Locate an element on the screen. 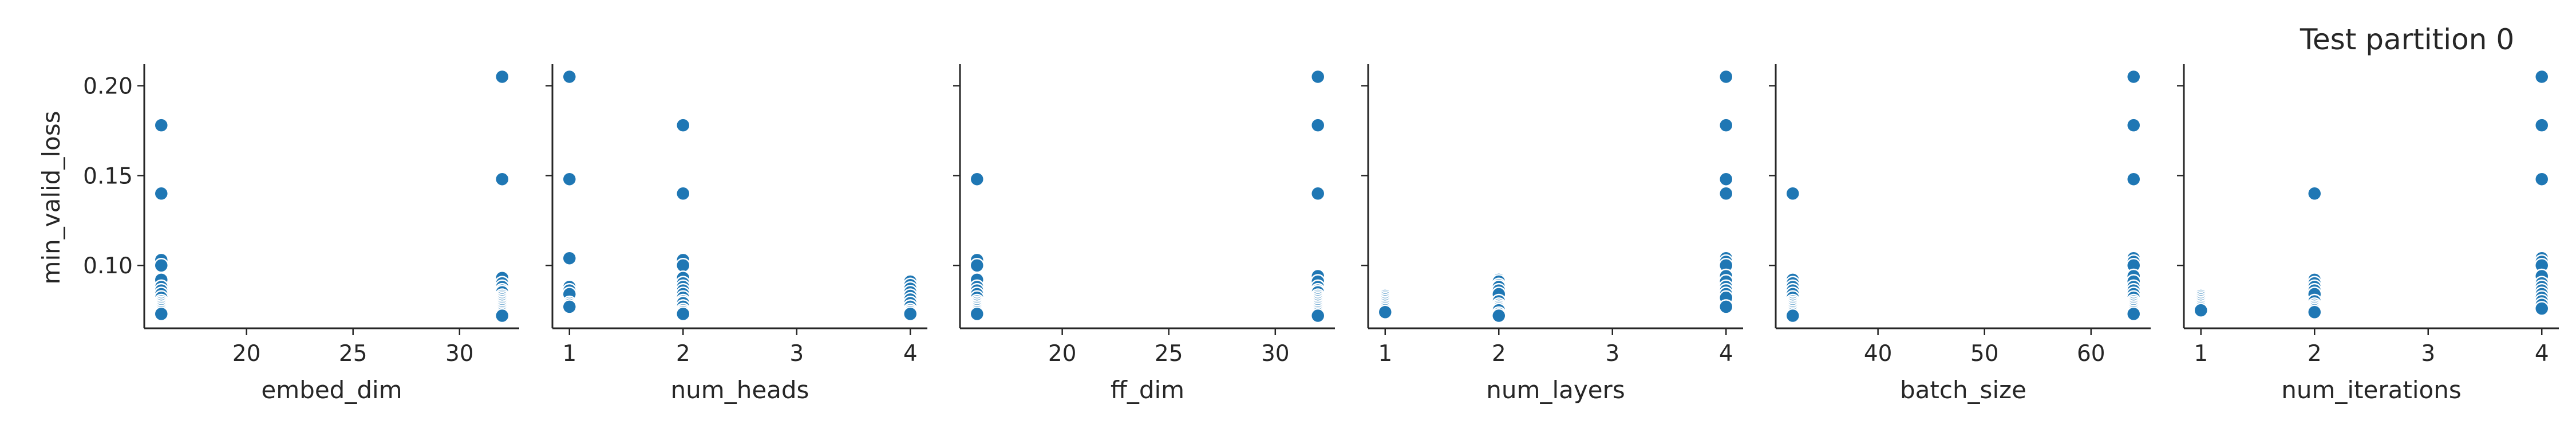 Image resolution: width=2576 pixels, height=432 pixels. x-axis-label: embed_dim is located at coordinates (331, 390).